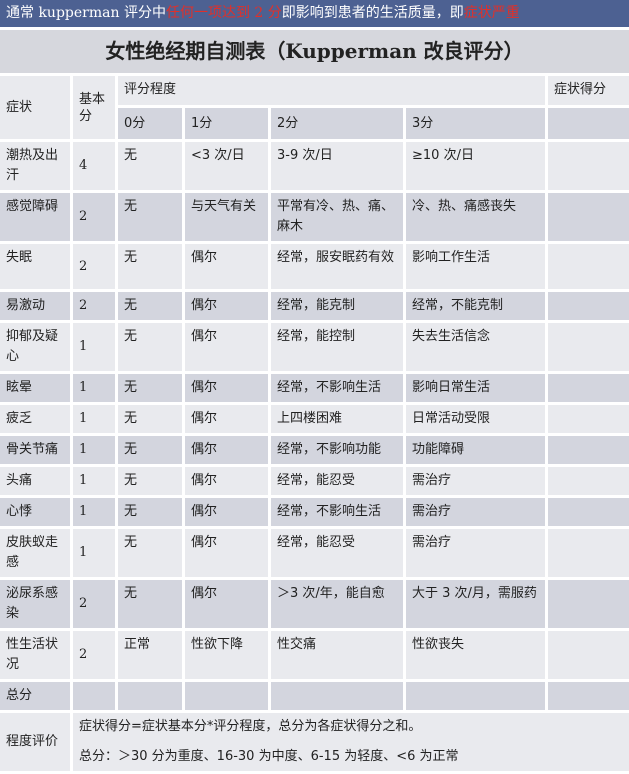 The width and height of the screenshot is (629, 774). I want to click on symptom-cell: 易激动, so click(35, 306).